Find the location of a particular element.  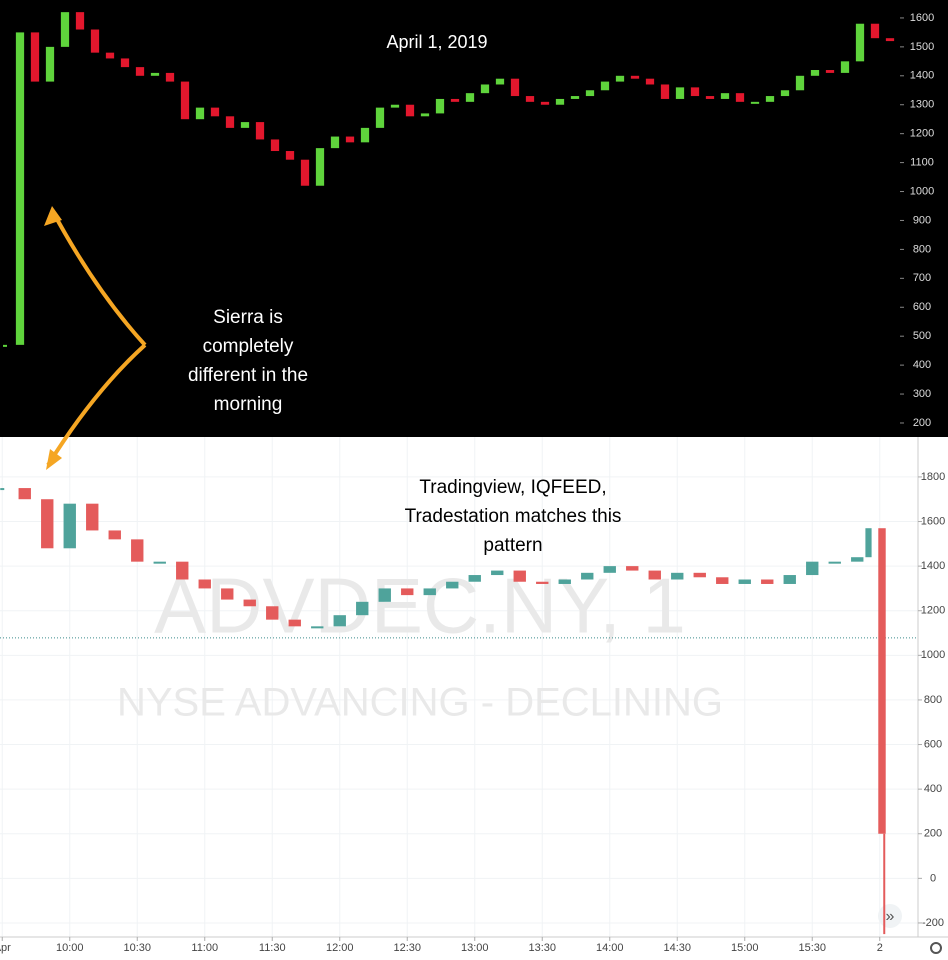

y-tick-label: 1500 is located at coordinates (922, 47).